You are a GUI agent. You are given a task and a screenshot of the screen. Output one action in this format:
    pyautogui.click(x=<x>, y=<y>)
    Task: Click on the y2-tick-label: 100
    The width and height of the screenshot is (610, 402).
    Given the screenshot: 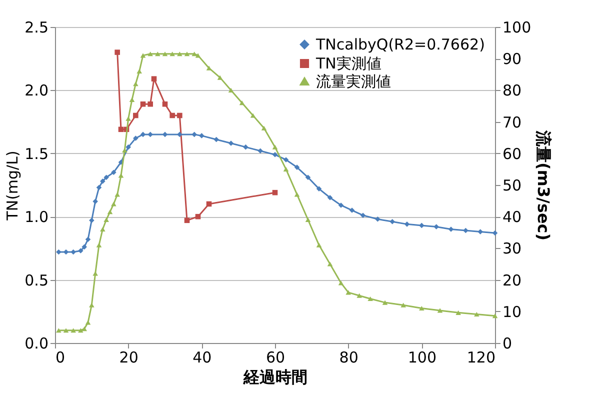 What is the action you would take?
    pyautogui.click(x=517, y=27)
    